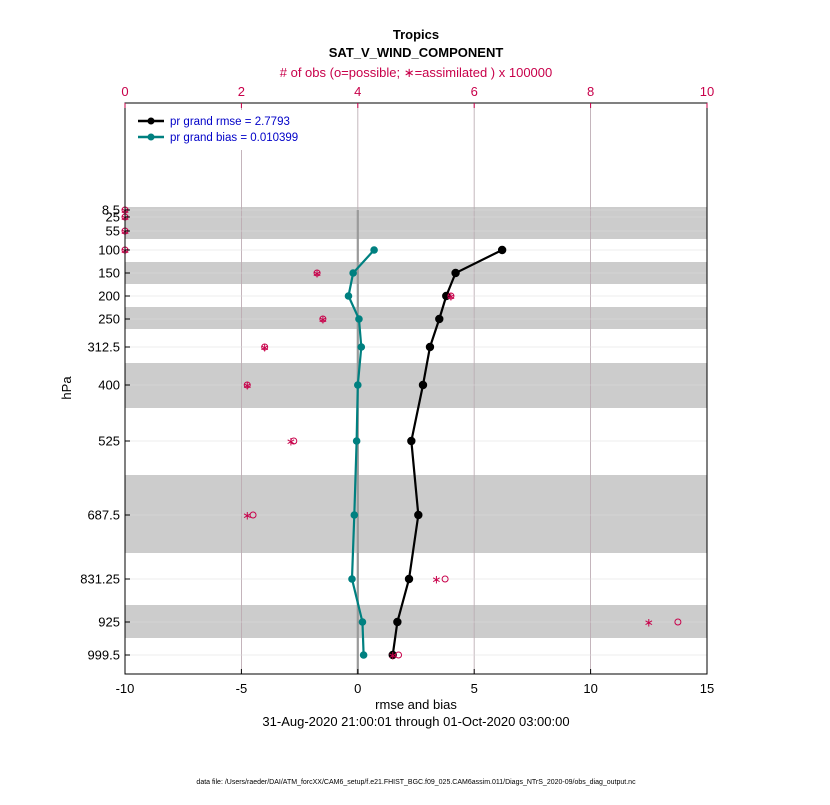 This screenshot has width=830, height=805. What do you see at coordinates (151, 137) in the screenshot?
I see `legend-bias-marker` at bounding box center [151, 137].